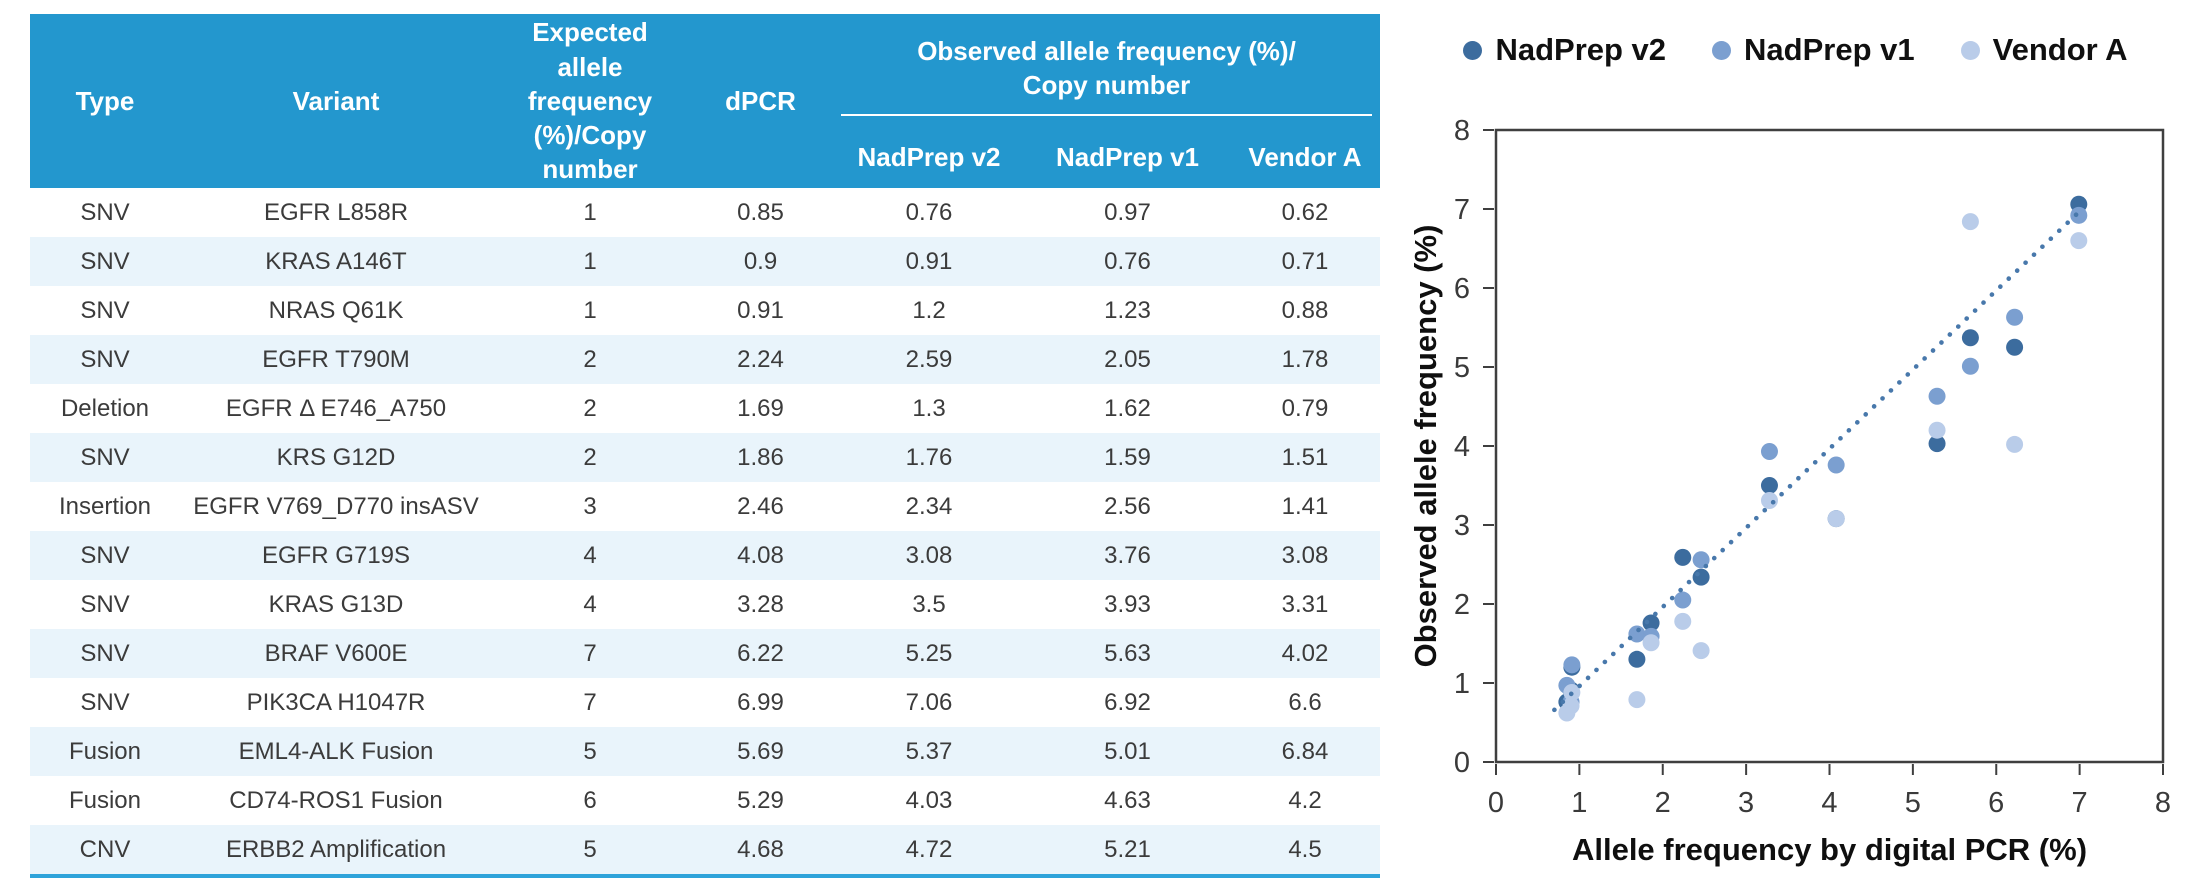 The width and height of the screenshot is (2191, 895). What do you see at coordinates (2044, 50) in the screenshot?
I see `legend-item-vendor-a: Vendor A` at bounding box center [2044, 50].